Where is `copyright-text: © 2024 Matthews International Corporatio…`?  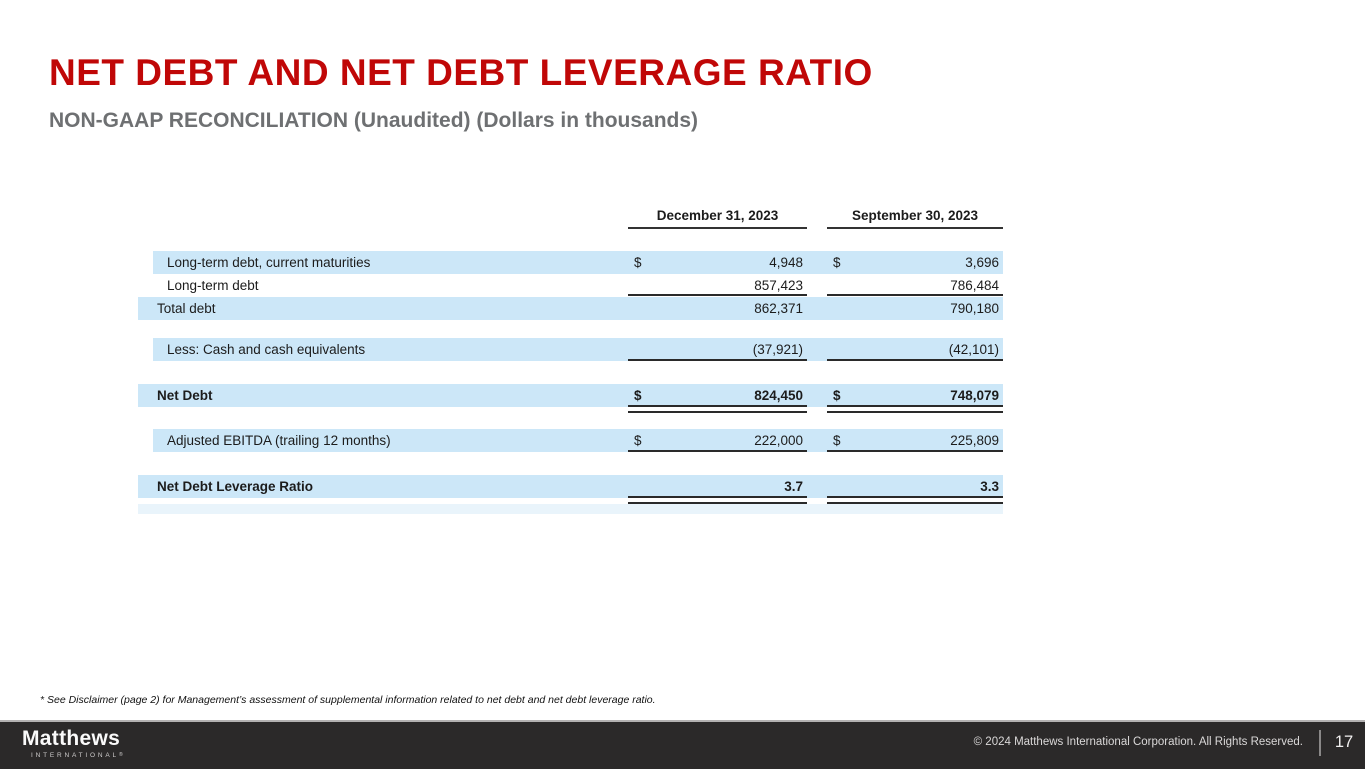 copyright-text: © 2024 Matthews International Corporatio… is located at coordinates (1138, 742).